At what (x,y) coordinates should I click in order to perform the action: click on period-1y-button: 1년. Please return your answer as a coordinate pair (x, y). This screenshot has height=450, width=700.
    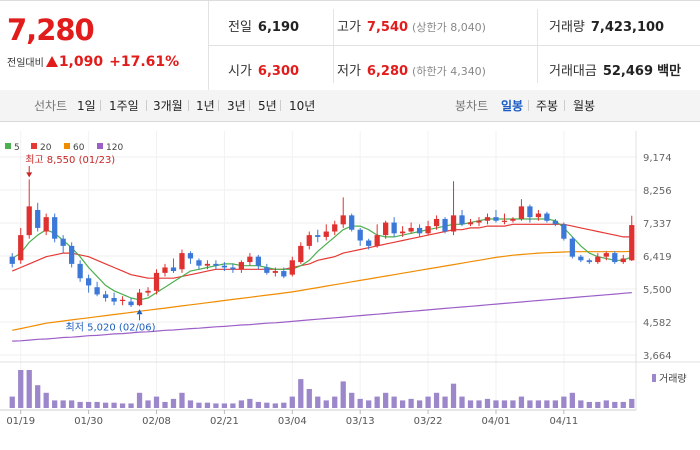
    Looking at the image, I should click on (205, 106).